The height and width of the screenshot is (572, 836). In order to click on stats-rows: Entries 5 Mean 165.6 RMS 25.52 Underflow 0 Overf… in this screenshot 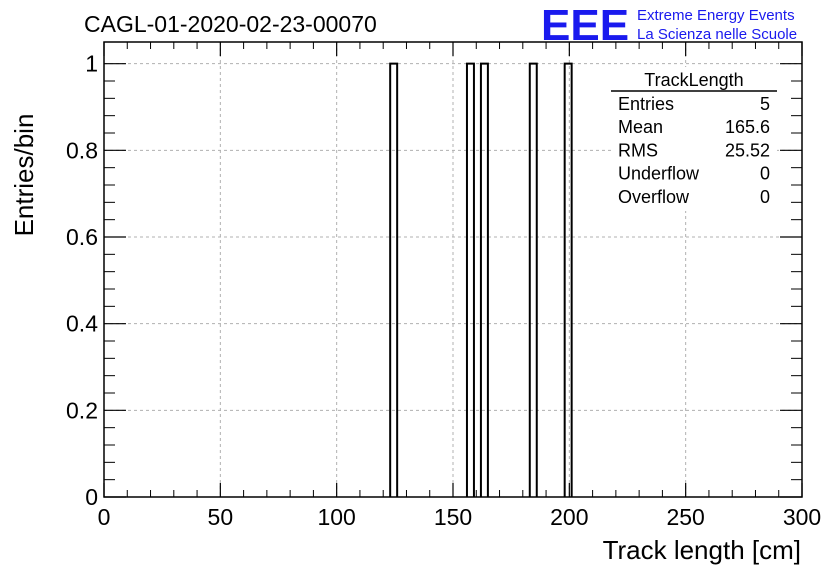, I will do `click(694, 150)`.